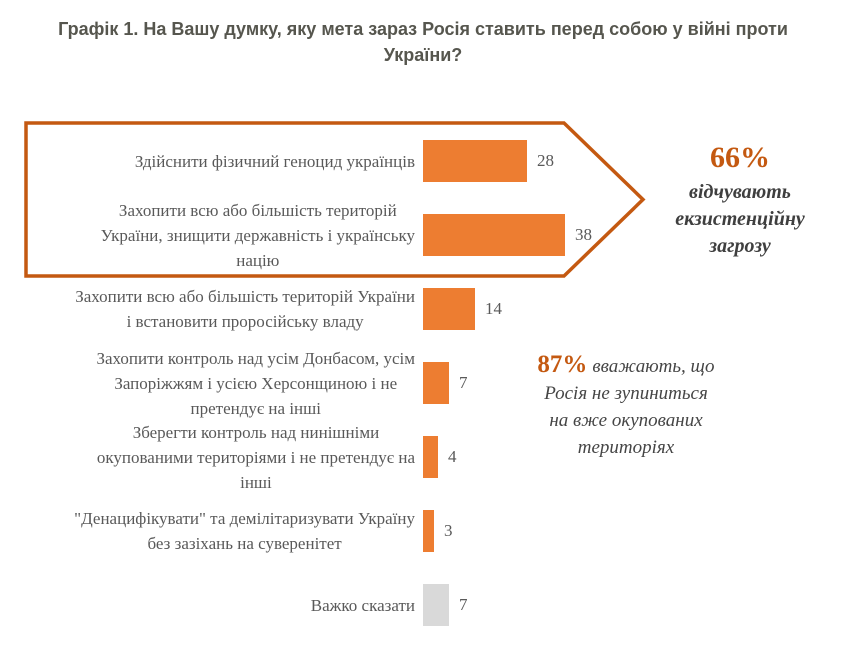 The width and height of the screenshot is (846, 650). I want to click on category-label-column: Здійснити фізичний геноцид українців, so click(218, 161).